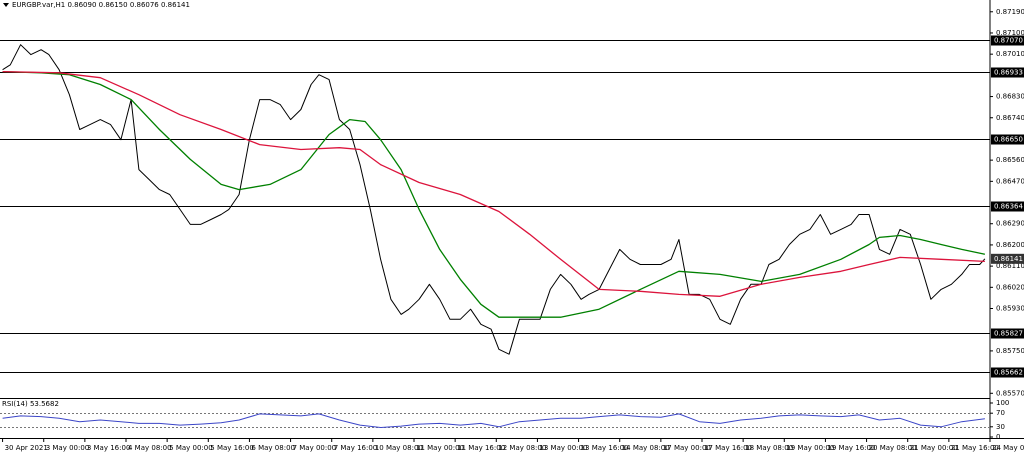 Image resolution: width=1024 pixels, height=454 pixels. Describe the element at coordinates (687, 448) in the screenshot. I see `x-tick-label: 17 May 00:00` at that location.